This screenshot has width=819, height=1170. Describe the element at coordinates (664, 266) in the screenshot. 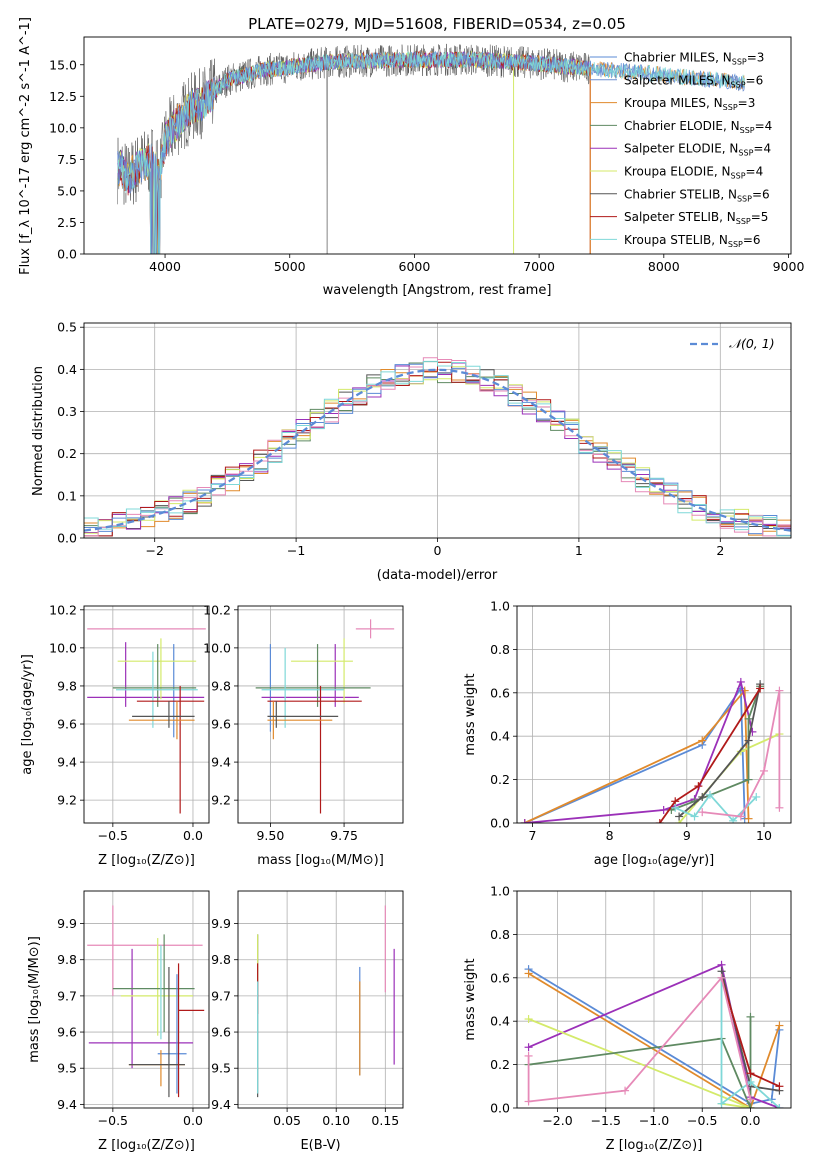

I see `x-tick-label: 8000` at that location.